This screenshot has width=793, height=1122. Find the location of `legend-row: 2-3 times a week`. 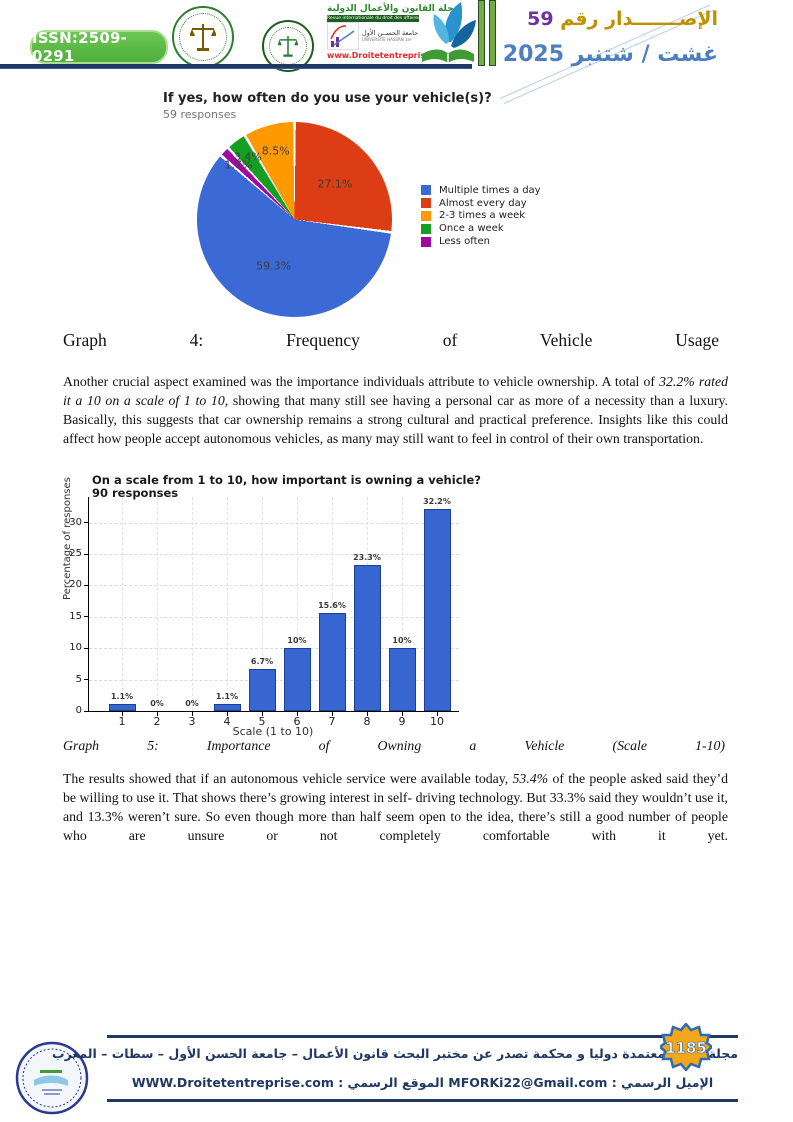

legend-row: 2-3 times a week is located at coordinates (481, 216).